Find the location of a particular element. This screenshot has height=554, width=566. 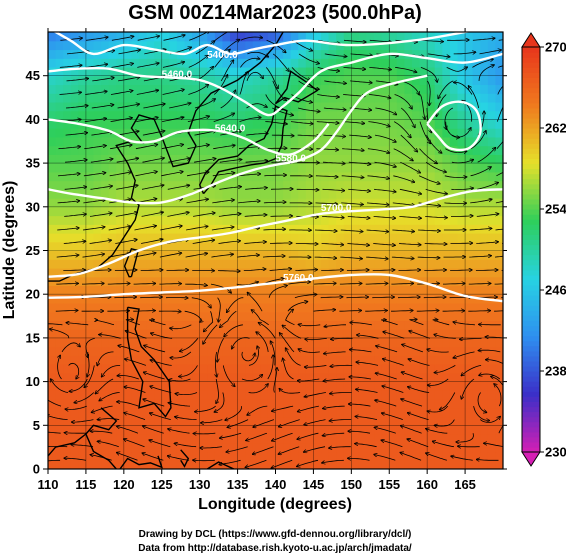

contour-label: 5400.0 is located at coordinates (222, 55).